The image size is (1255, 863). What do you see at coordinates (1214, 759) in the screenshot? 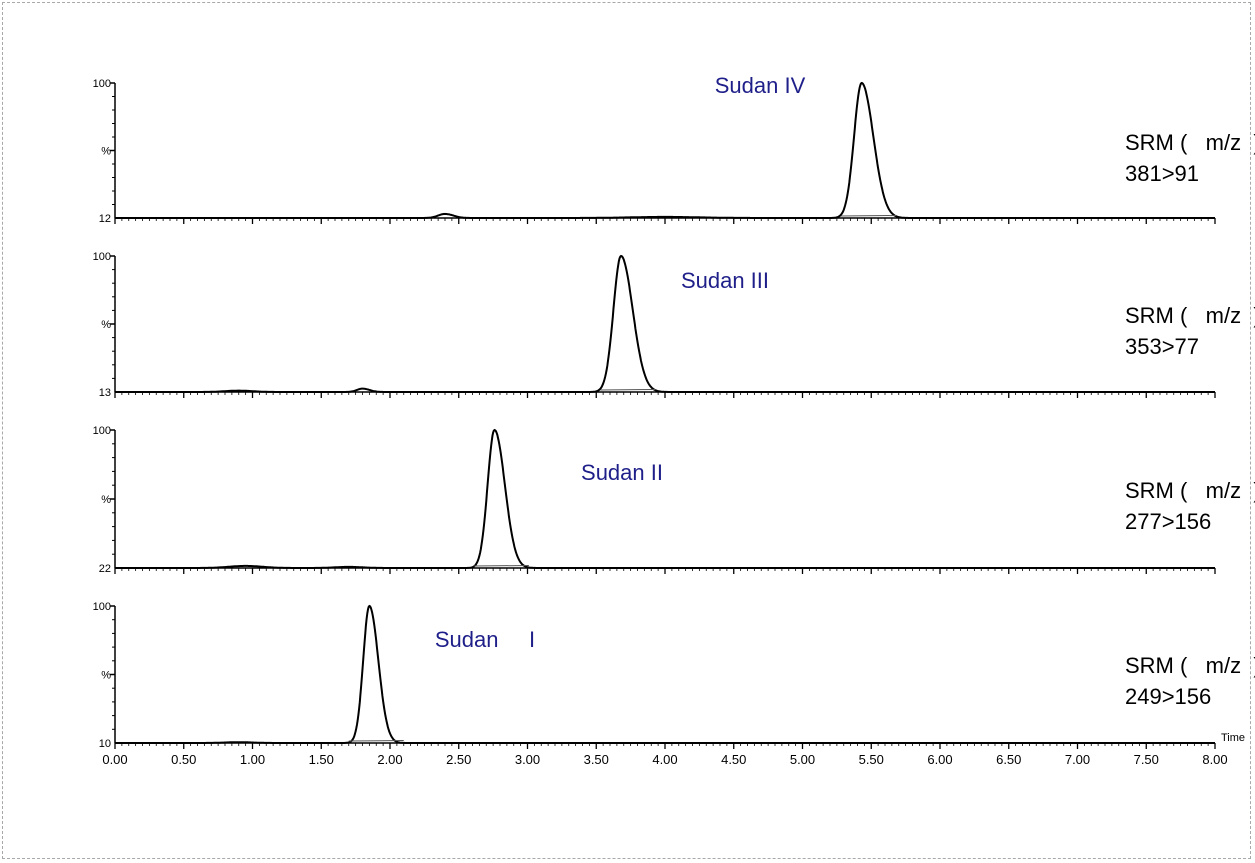
I see `x-tick-label: 8.00` at bounding box center [1214, 759].